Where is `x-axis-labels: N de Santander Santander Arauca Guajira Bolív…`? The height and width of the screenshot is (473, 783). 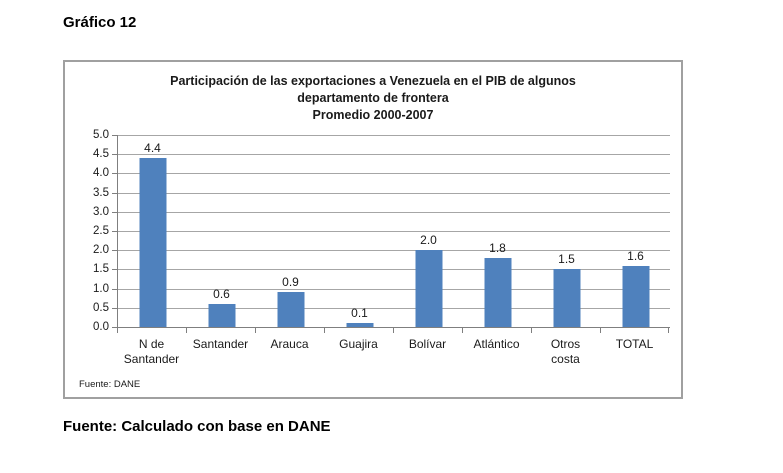 x-axis-labels: N de Santander Santander Arauca Guajira Bolív… is located at coordinates (393, 352).